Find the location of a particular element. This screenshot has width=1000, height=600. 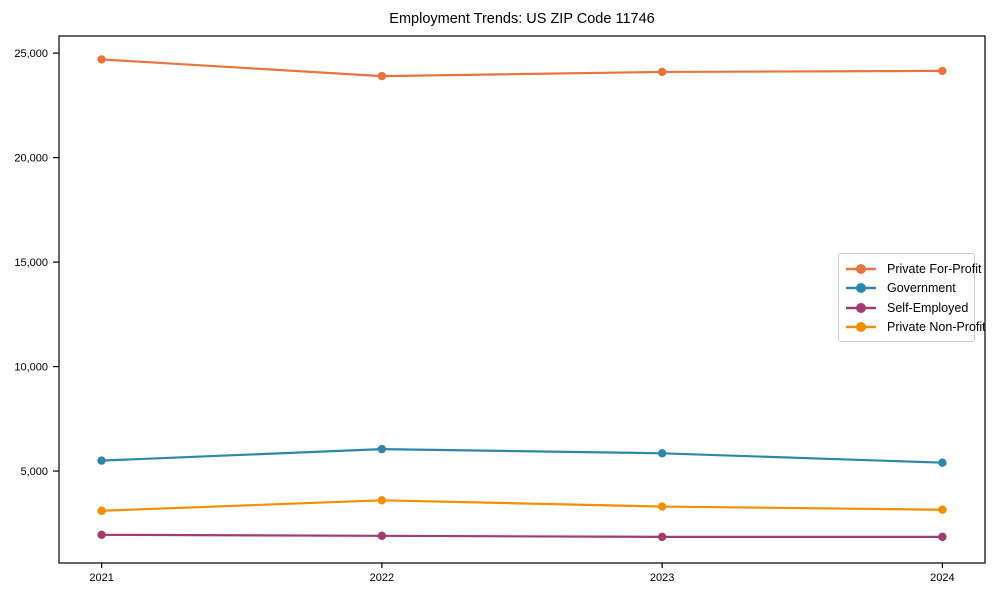

y-tick-label: 15,000 is located at coordinates (31, 263).